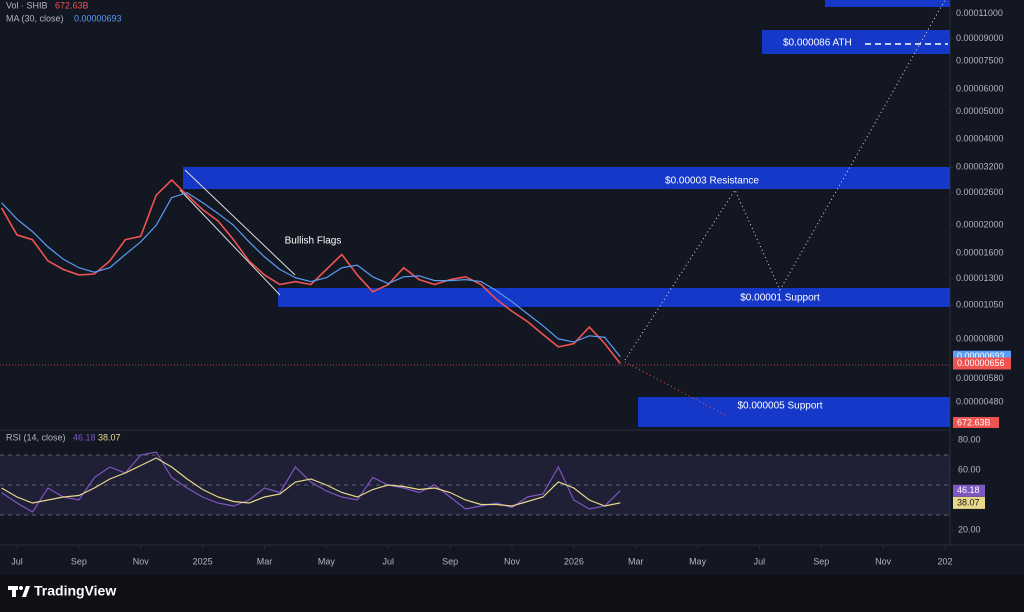 Image resolution: width=1024 pixels, height=612 pixels. Describe the element at coordinates (969, 439) in the screenshot. I see `y-tick-label: 80.00` at that location.